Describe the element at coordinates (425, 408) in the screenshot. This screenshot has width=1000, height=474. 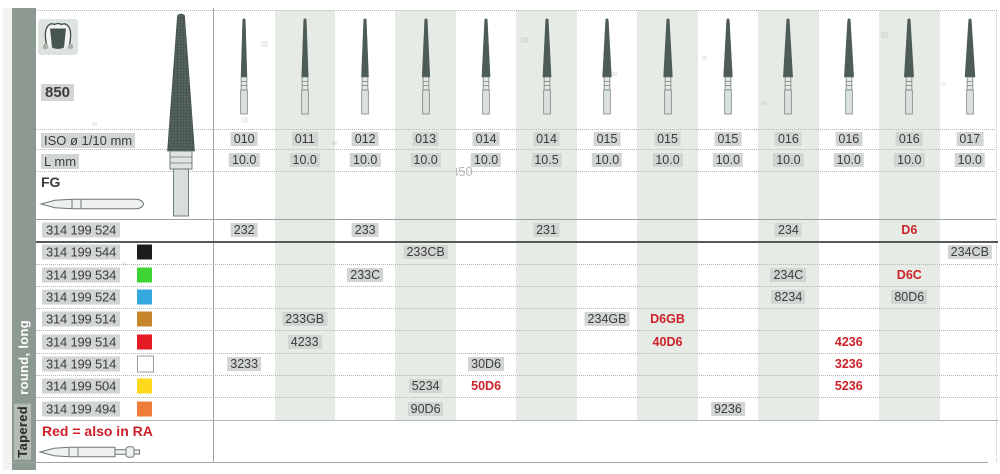
I see `product-code-cell: 90D6` at that location.